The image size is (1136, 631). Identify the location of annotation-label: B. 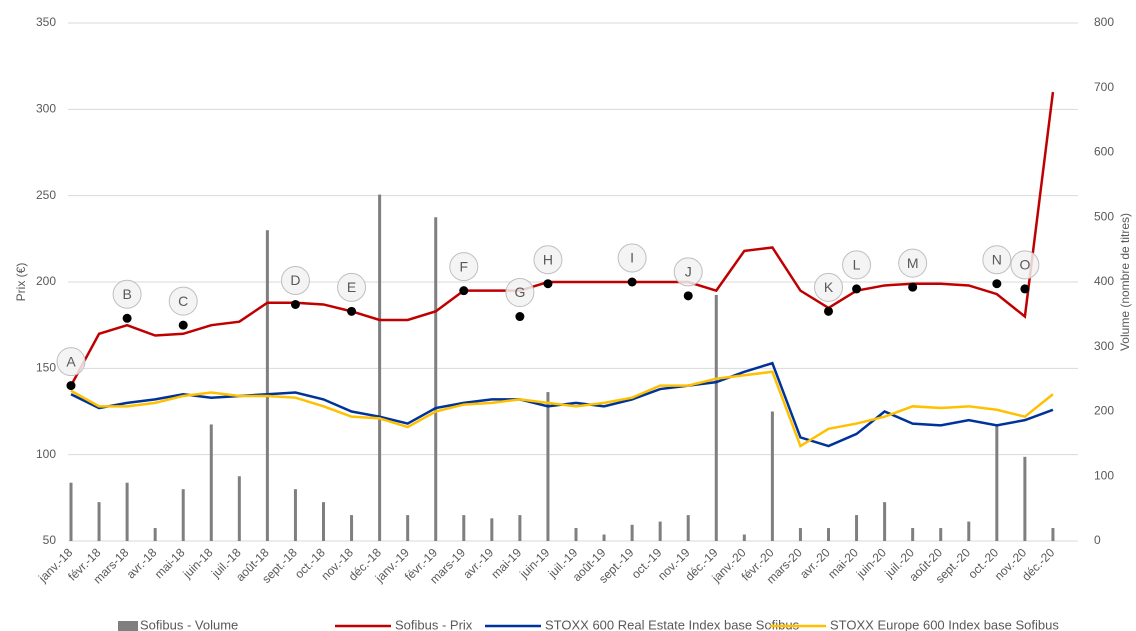
(126, 294).